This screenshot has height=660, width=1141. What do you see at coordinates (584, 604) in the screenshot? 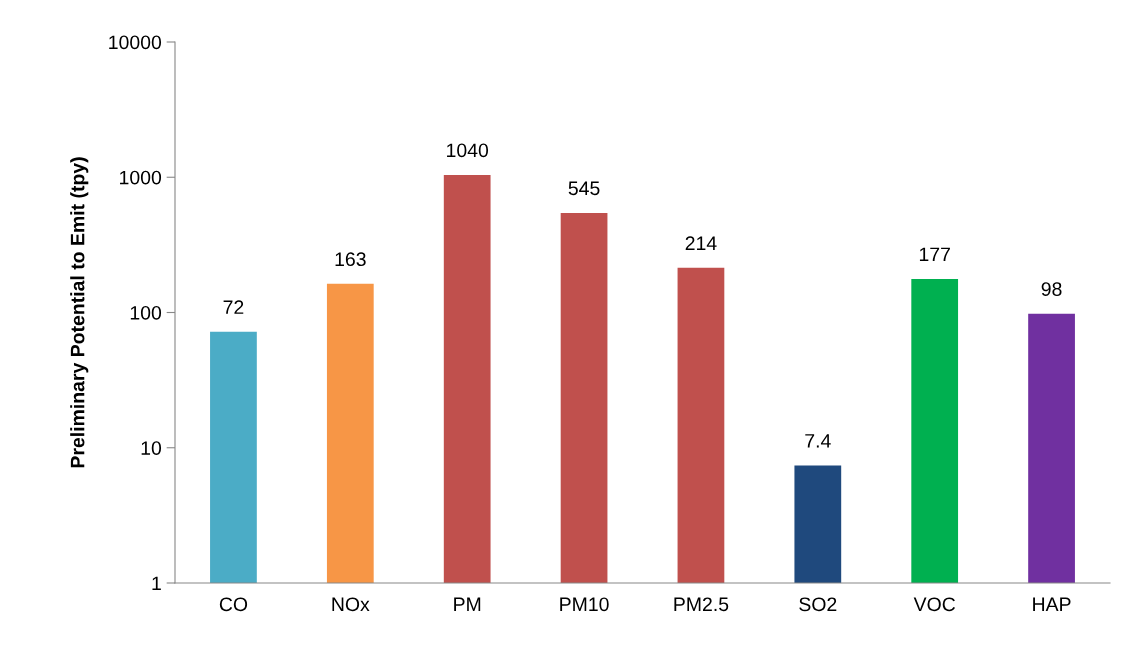
I see `x-tick-label: PM10` at bounding box center [584, 604].